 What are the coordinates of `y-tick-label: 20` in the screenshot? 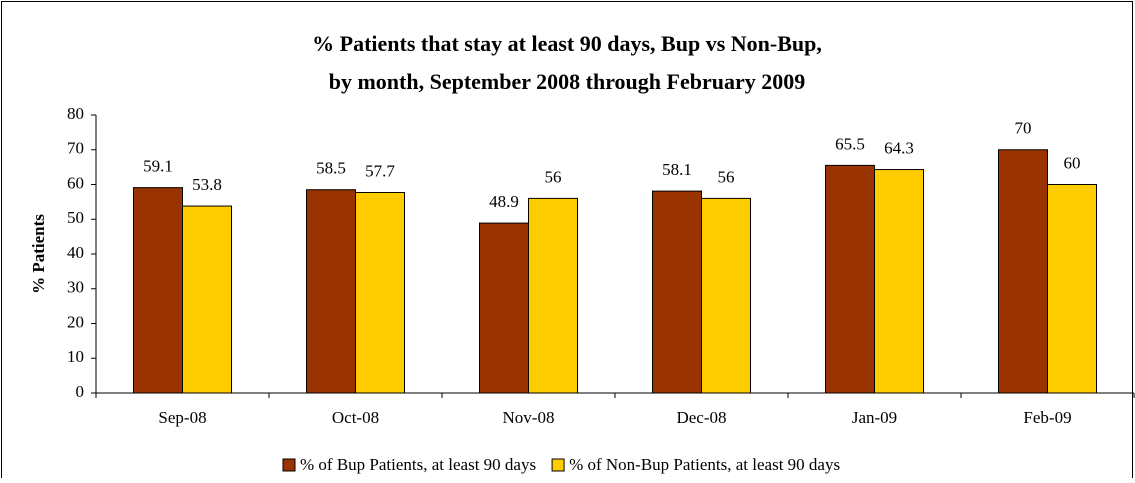 It's located at (75, 321).